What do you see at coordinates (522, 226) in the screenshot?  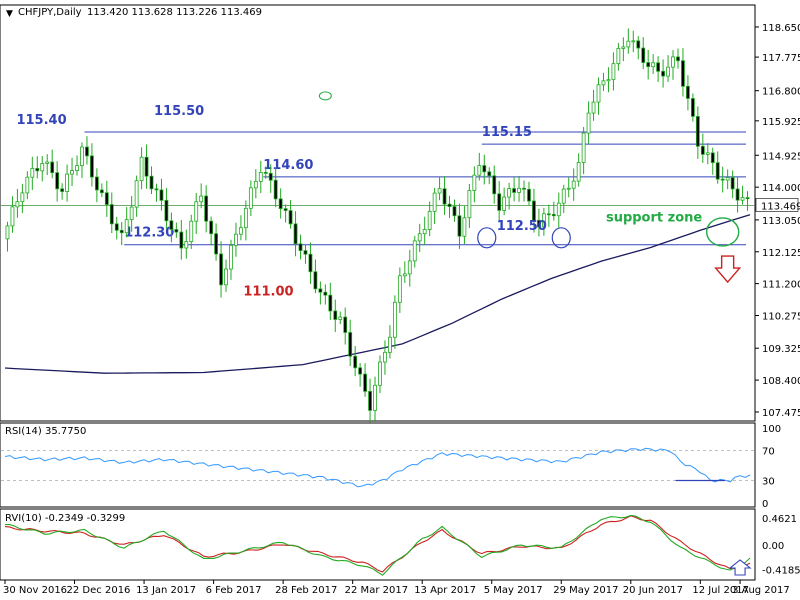 I see `annotation-1: 112.50` at bounding box center [522, 226].